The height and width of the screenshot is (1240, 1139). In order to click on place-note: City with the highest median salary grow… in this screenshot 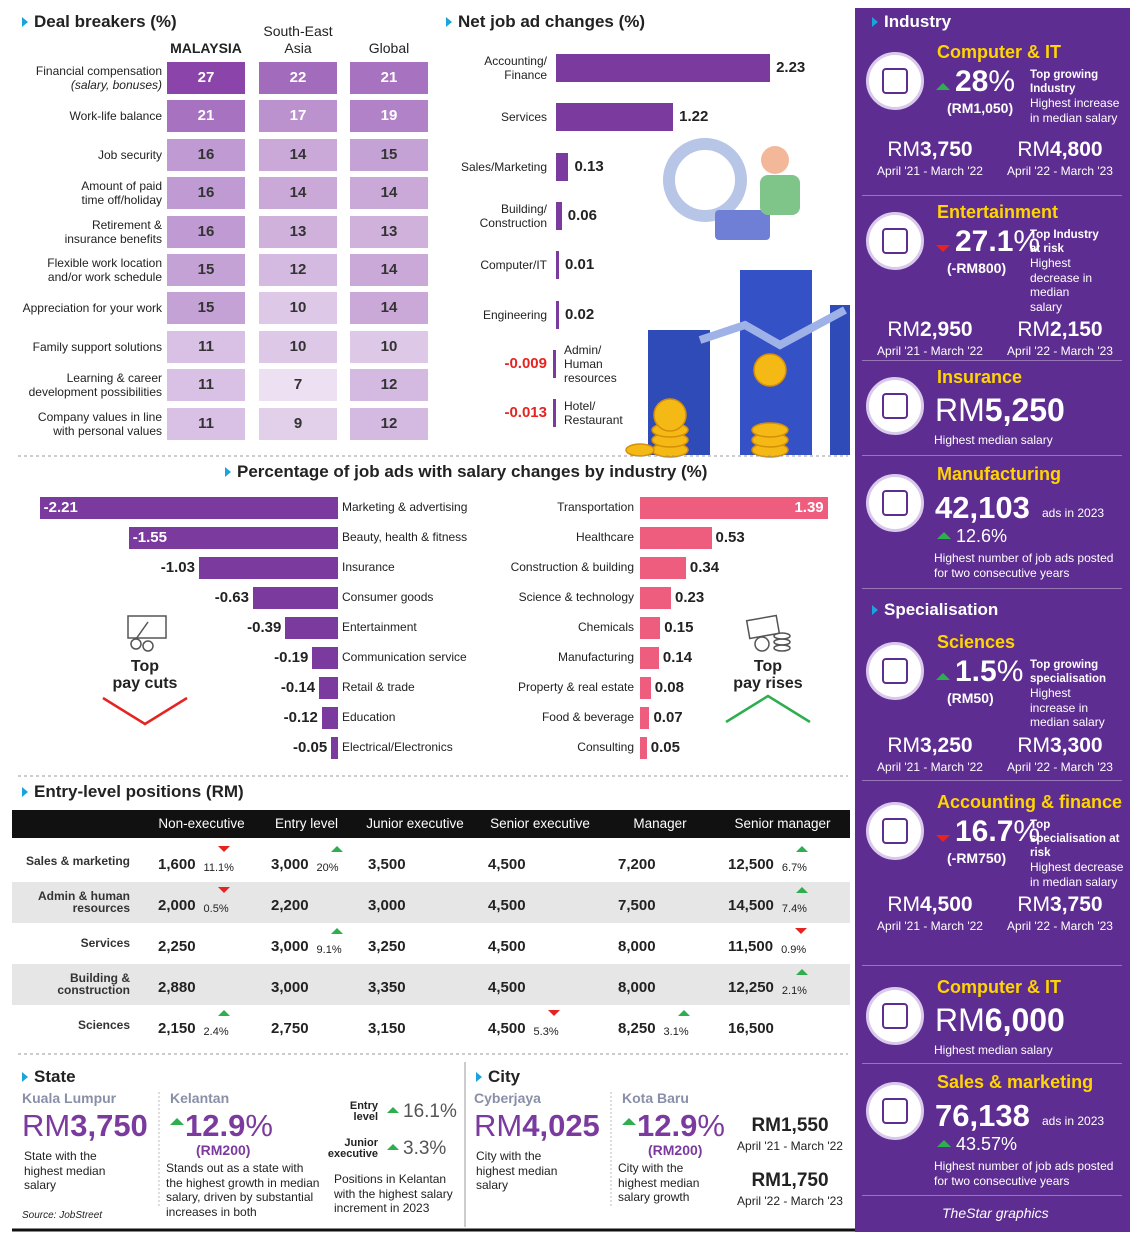, I will do `click(659, 1182)`.